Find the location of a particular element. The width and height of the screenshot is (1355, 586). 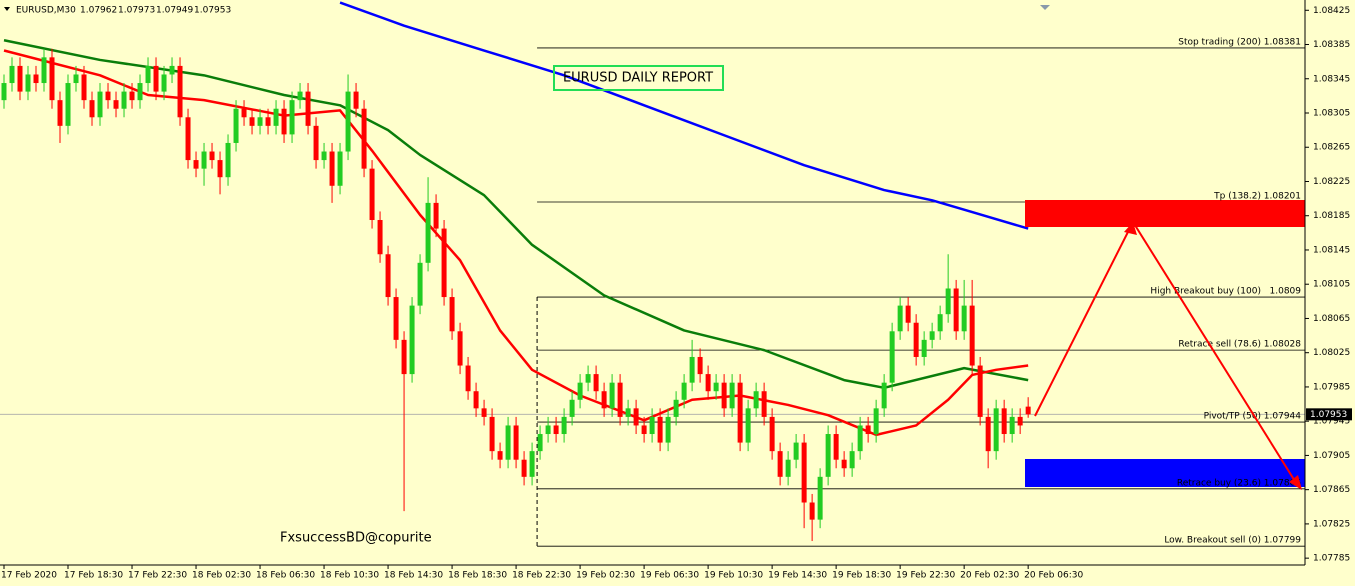

level-value: 1.0809 is located at coordinates (1286, 292).